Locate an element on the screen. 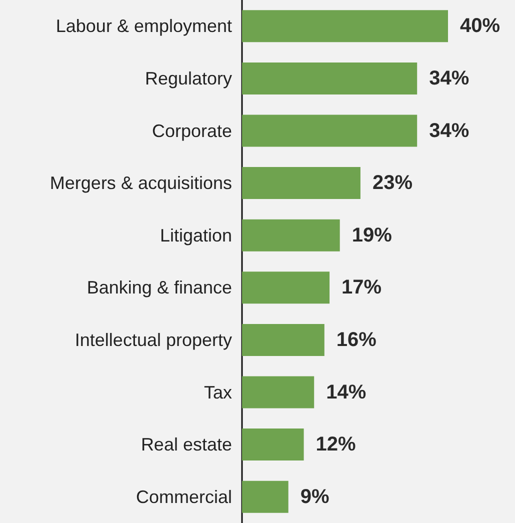 The width and height of the screenshot is (515, 523). data-label: 23% is located at coordinates (392, 183).